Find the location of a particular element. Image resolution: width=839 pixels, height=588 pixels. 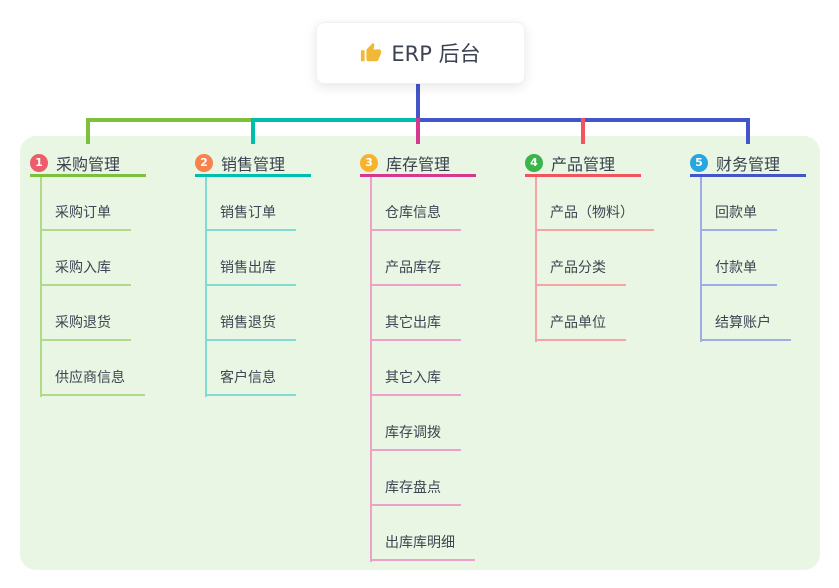

child-node: 采购订单 is located at coordinates (85, 218).